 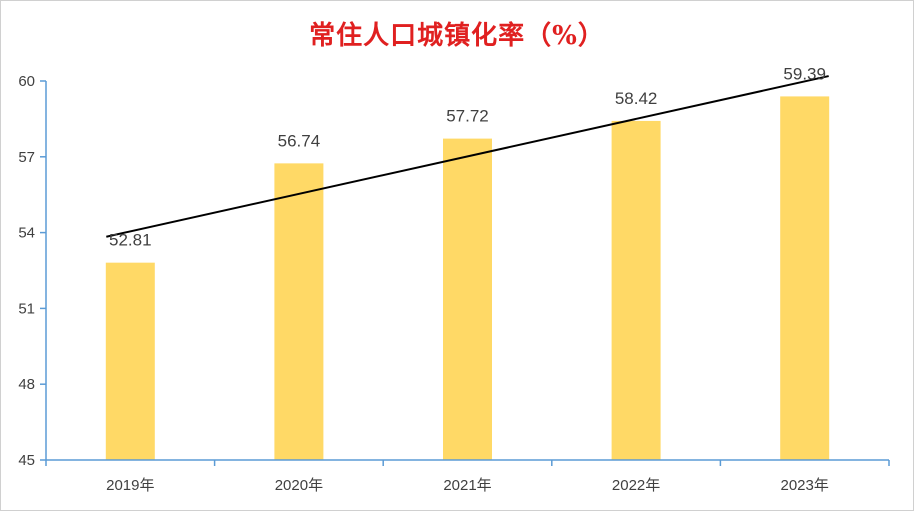 What do you see at coordinates (130, 240) in the screenshot?
I see `data-label-2019年: 52.81` at bounding box center [130, 240].